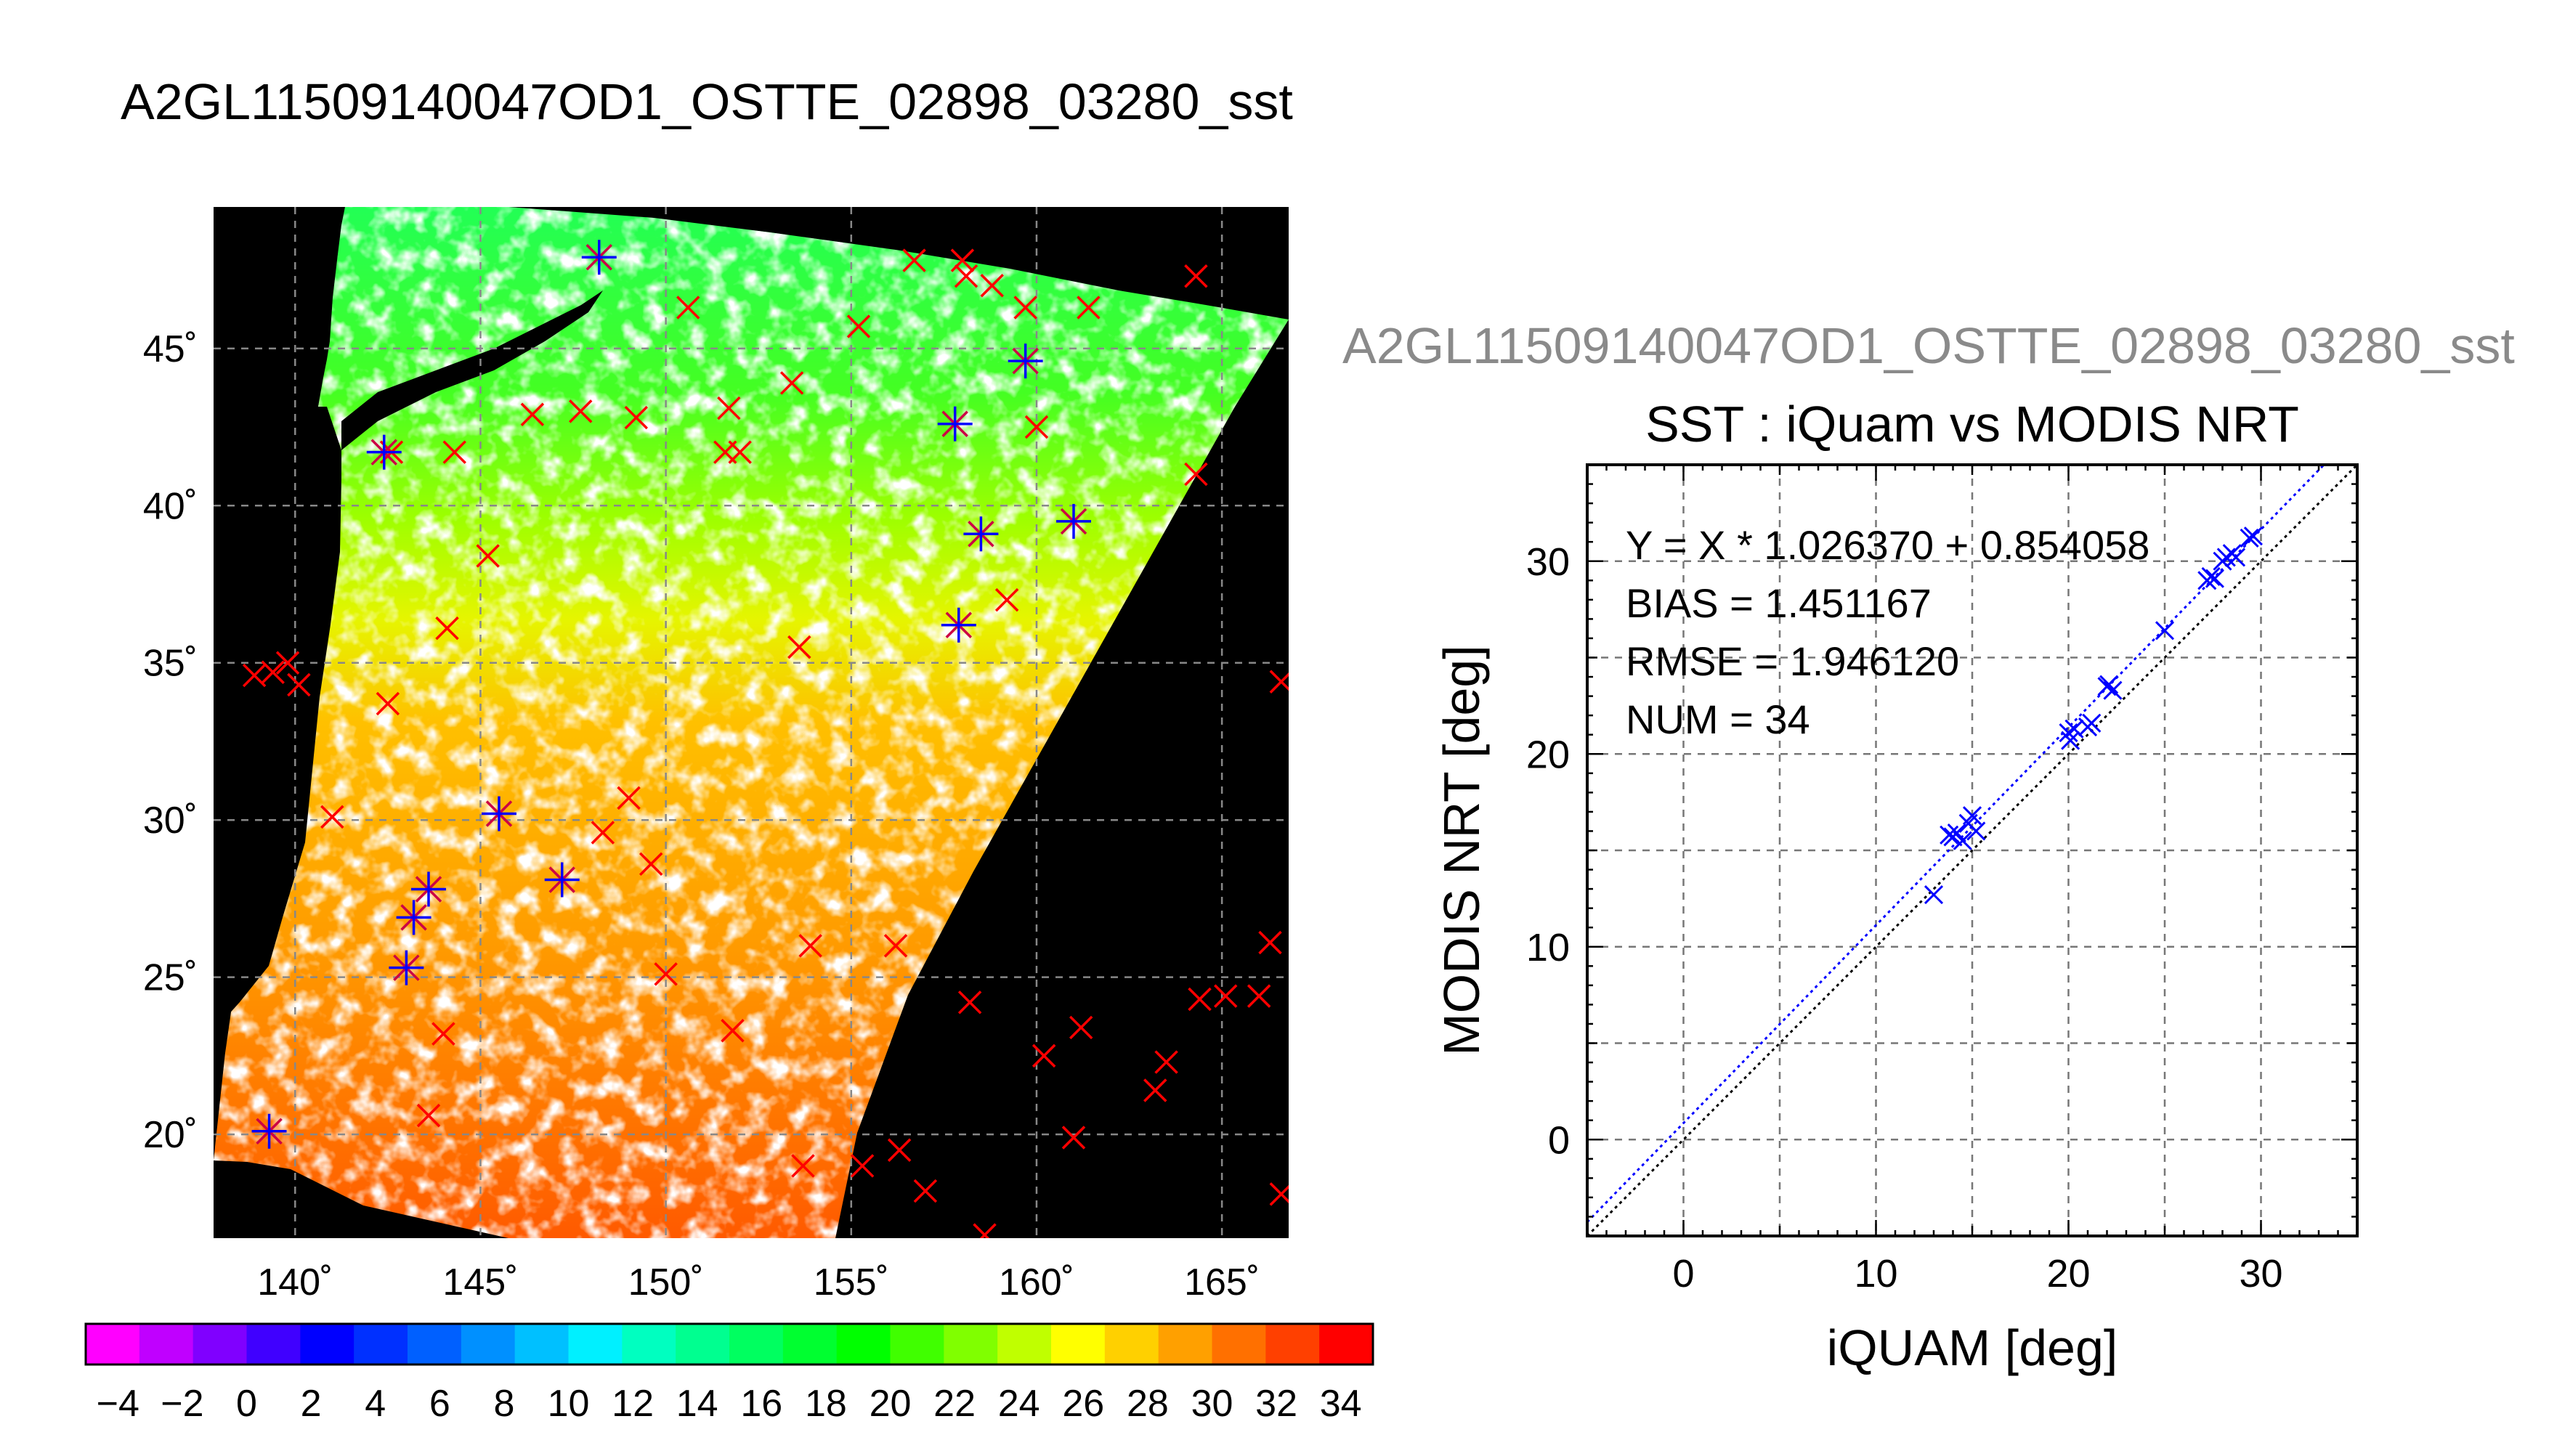 This screenshot has width=2549, height=1456. What do you see at coordinates (171, 506) in the screenshot?
I see `lat-tick-label: 40˚` at bounding box center [171, 506].